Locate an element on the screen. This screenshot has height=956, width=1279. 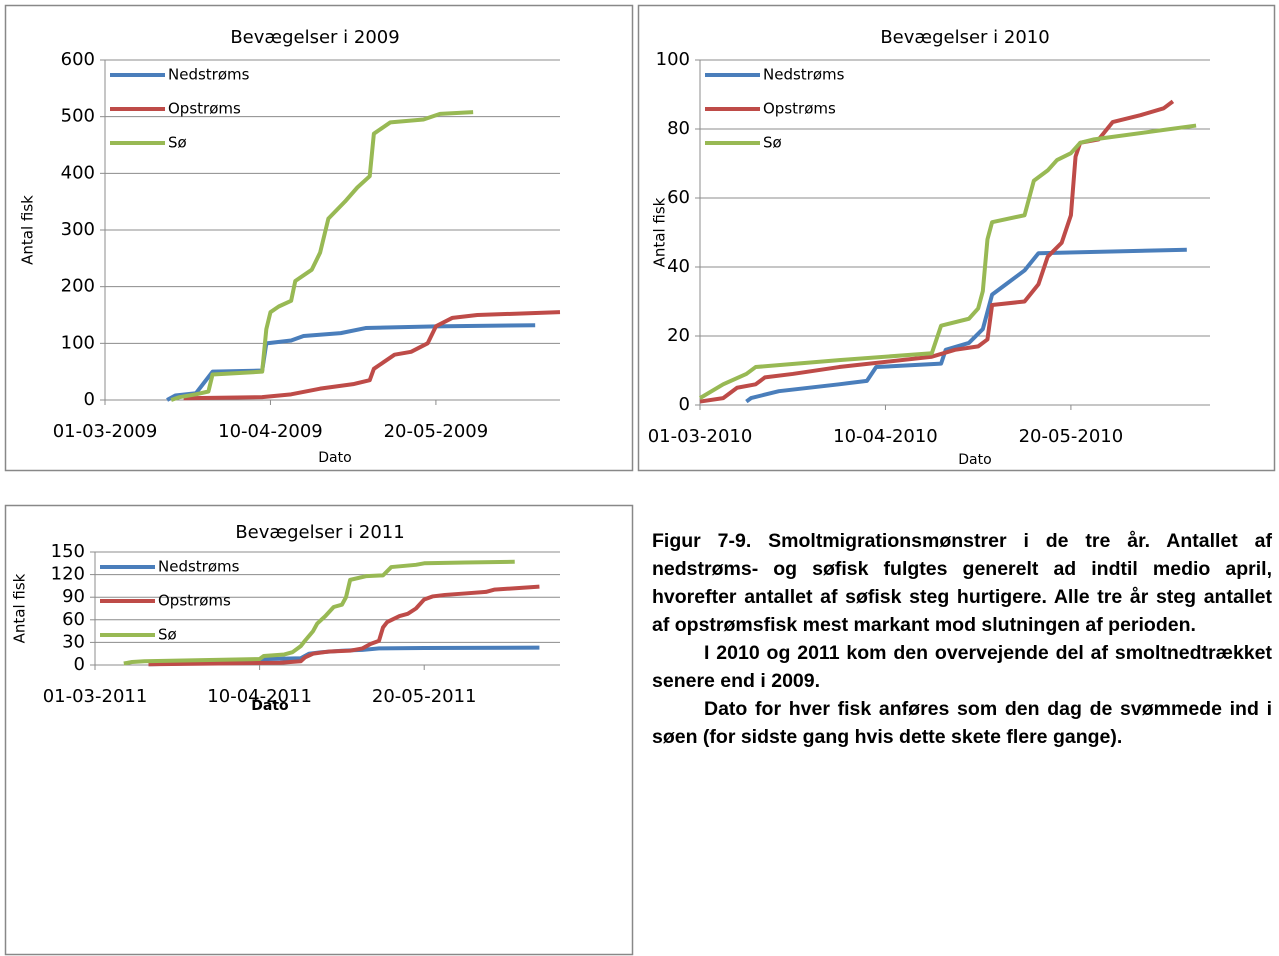
y-tick-label: 400 is located at coordinates (78, 172).